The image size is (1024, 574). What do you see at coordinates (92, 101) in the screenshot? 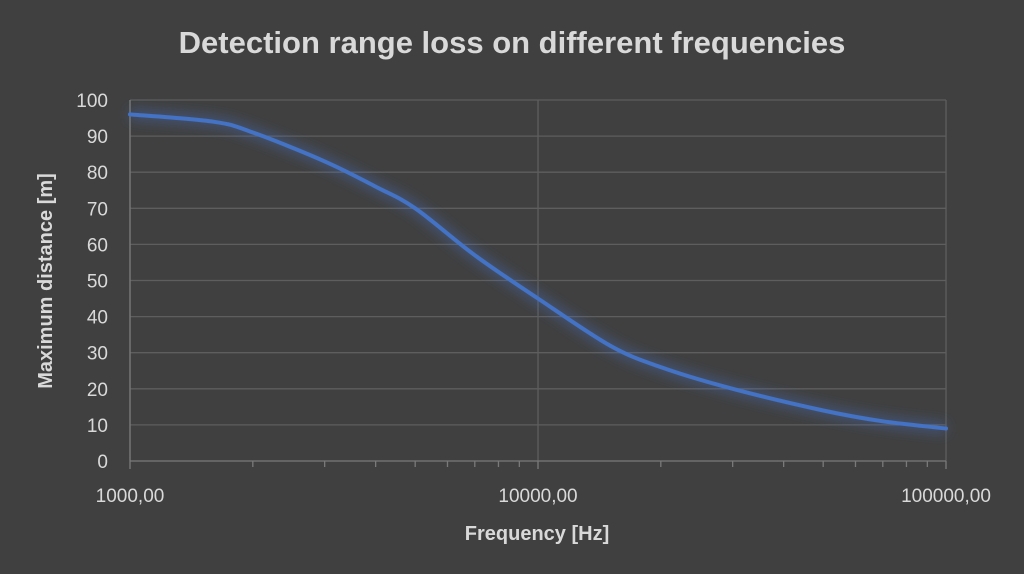
I see `y-tick-label: 100` at bounding box center [92, 101].